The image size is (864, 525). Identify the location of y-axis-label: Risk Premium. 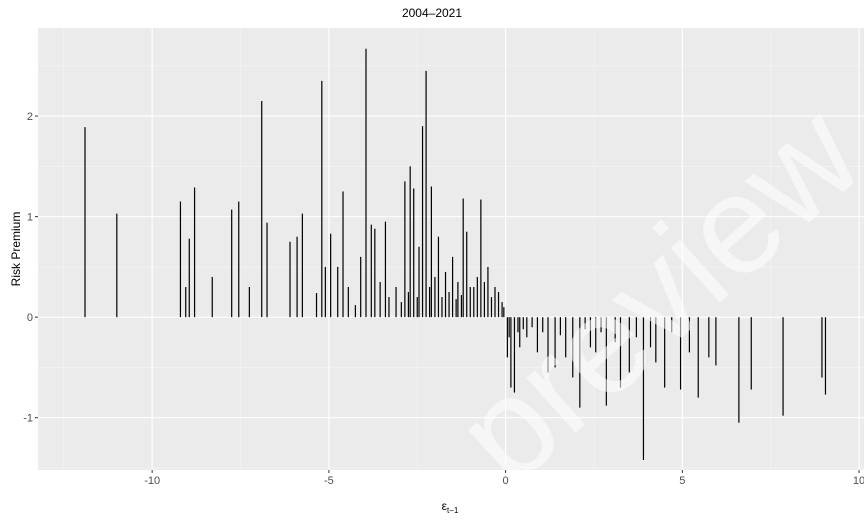
(16, 249).